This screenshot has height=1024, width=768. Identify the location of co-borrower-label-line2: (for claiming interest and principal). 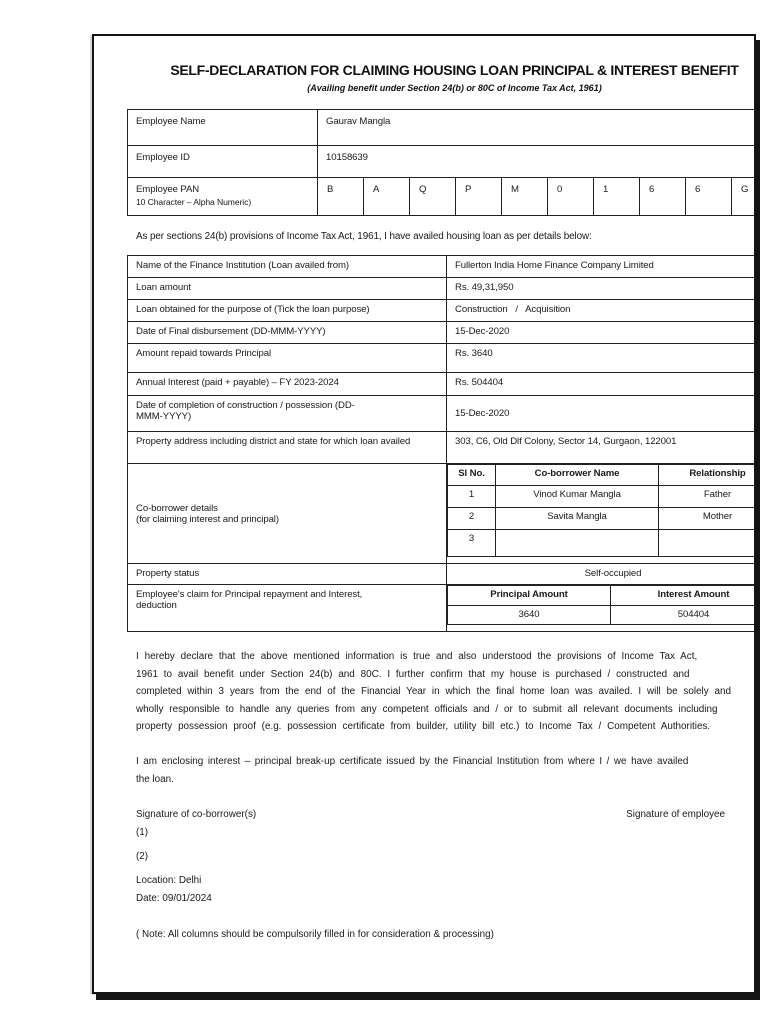
(207, 519).